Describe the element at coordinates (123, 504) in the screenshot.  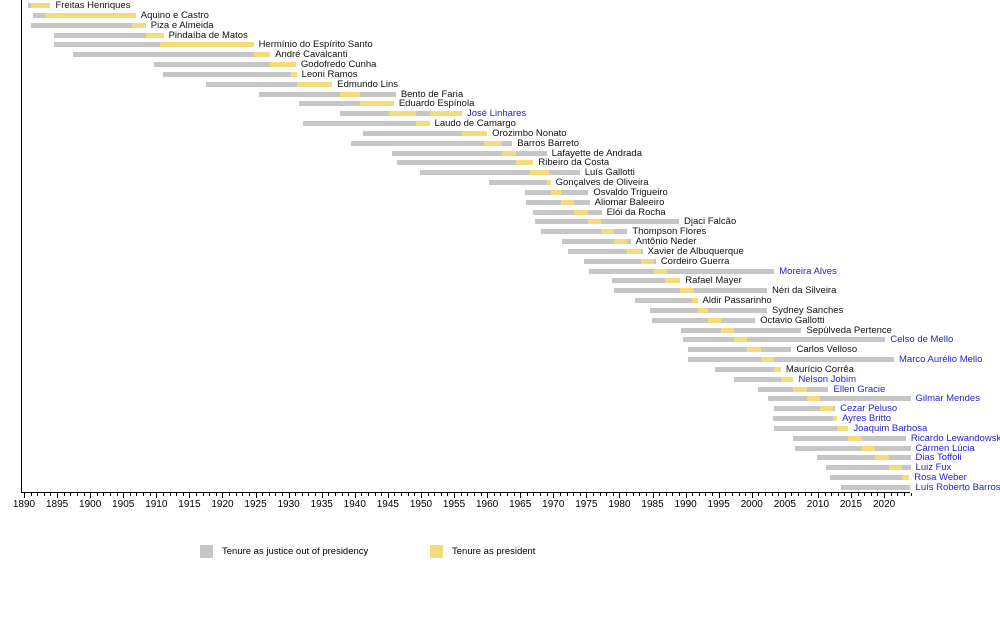
I see `x-axis-tick-label: 1905` at that location.